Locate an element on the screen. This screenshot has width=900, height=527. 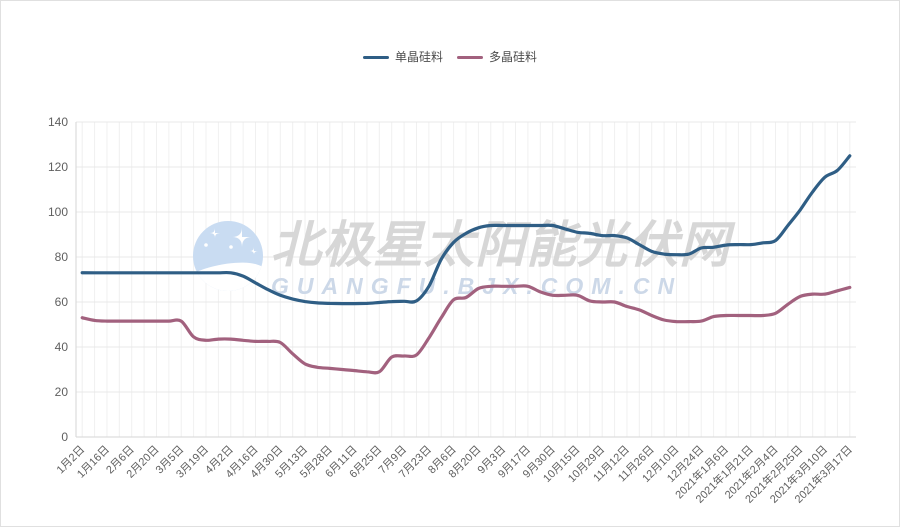
x-tick-label: 2021年1月6日 is located at coordinates (701, 471).